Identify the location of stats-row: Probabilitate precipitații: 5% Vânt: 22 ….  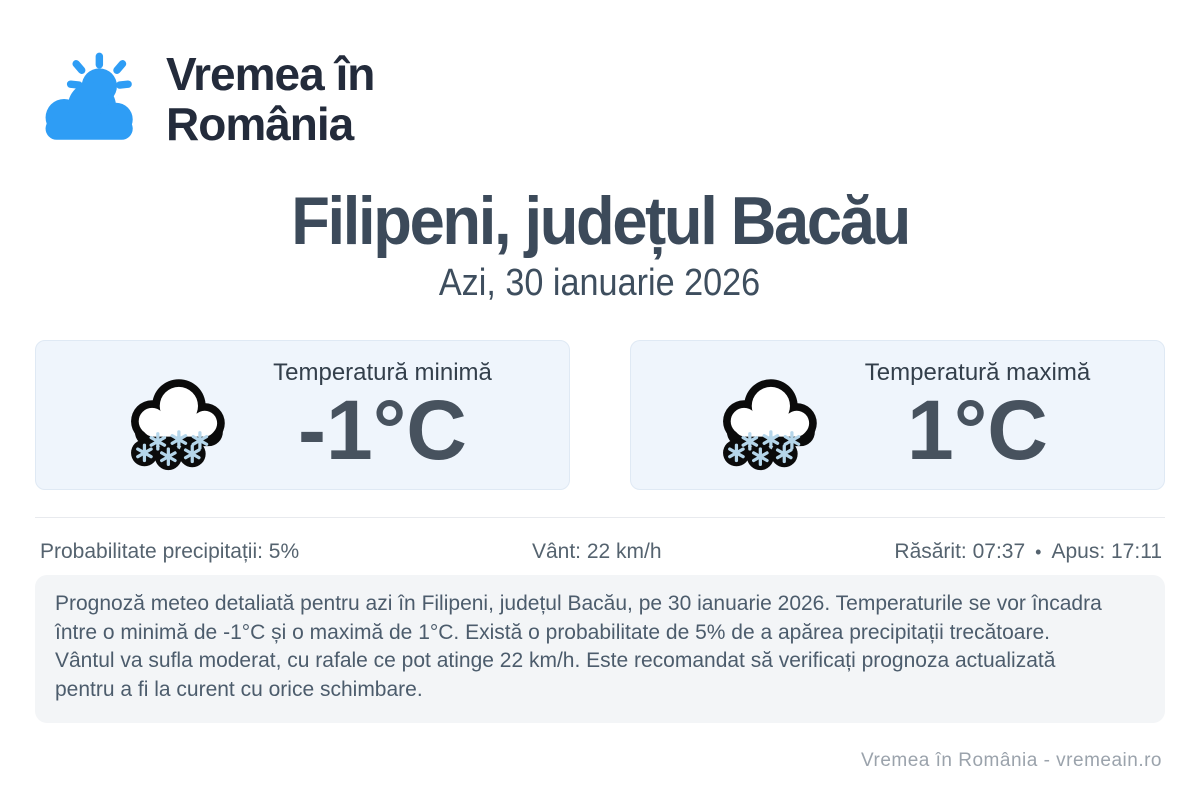
(601, 552).